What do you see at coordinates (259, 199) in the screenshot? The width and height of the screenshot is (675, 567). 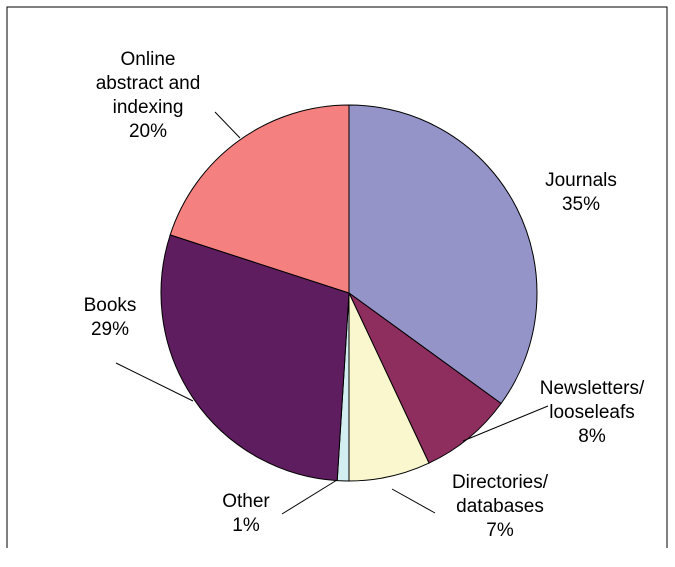 I see `pie-slice-online-abstract-and-indexing` at bounding box center [259, 199].